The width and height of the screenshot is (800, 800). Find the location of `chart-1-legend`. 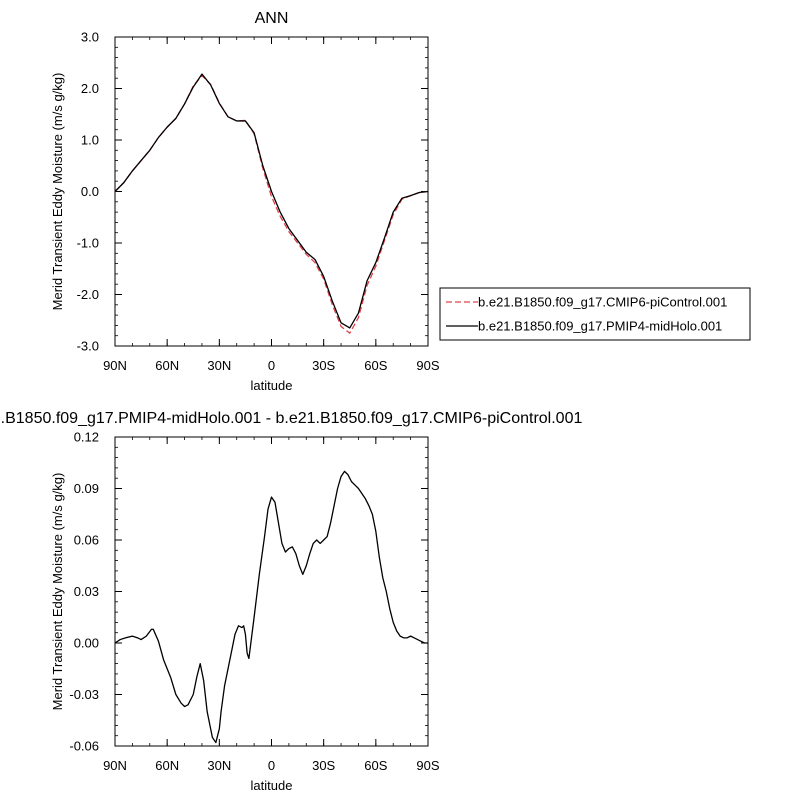

chart-1-legend is located at coordinates (595, 314).